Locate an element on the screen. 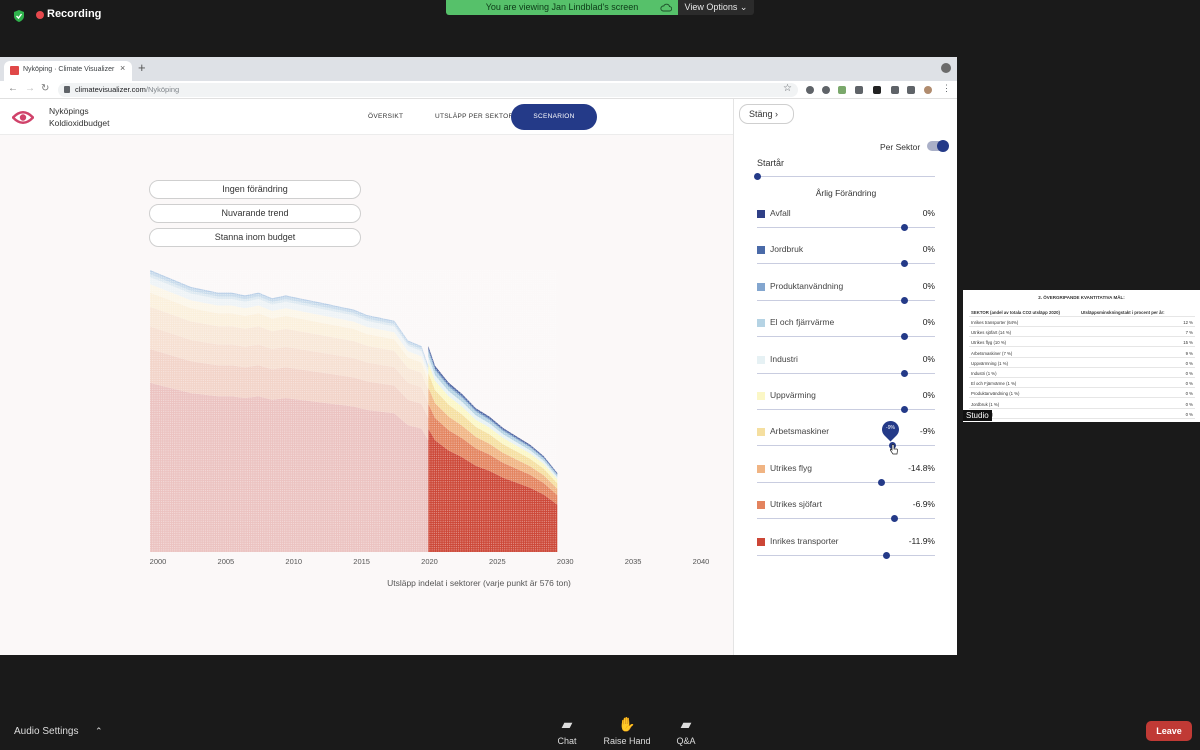 The width and height of the screenshot is (1200, 750). scenario-ingen-forandring-button: Ingen förändring is located at coordinates (255, 189).